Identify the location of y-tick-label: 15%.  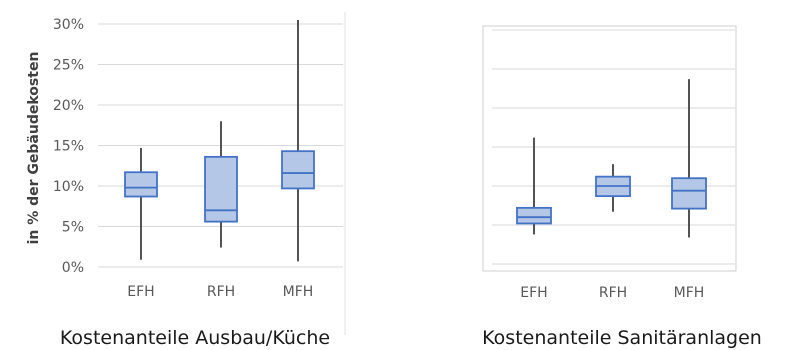
(68, 147).